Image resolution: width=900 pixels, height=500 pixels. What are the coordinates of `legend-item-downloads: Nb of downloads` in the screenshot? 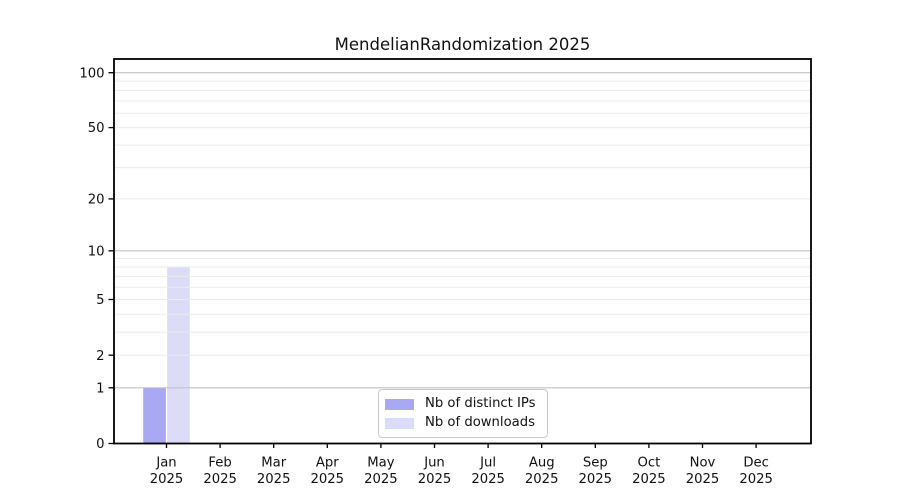 It's located at (460, 423).